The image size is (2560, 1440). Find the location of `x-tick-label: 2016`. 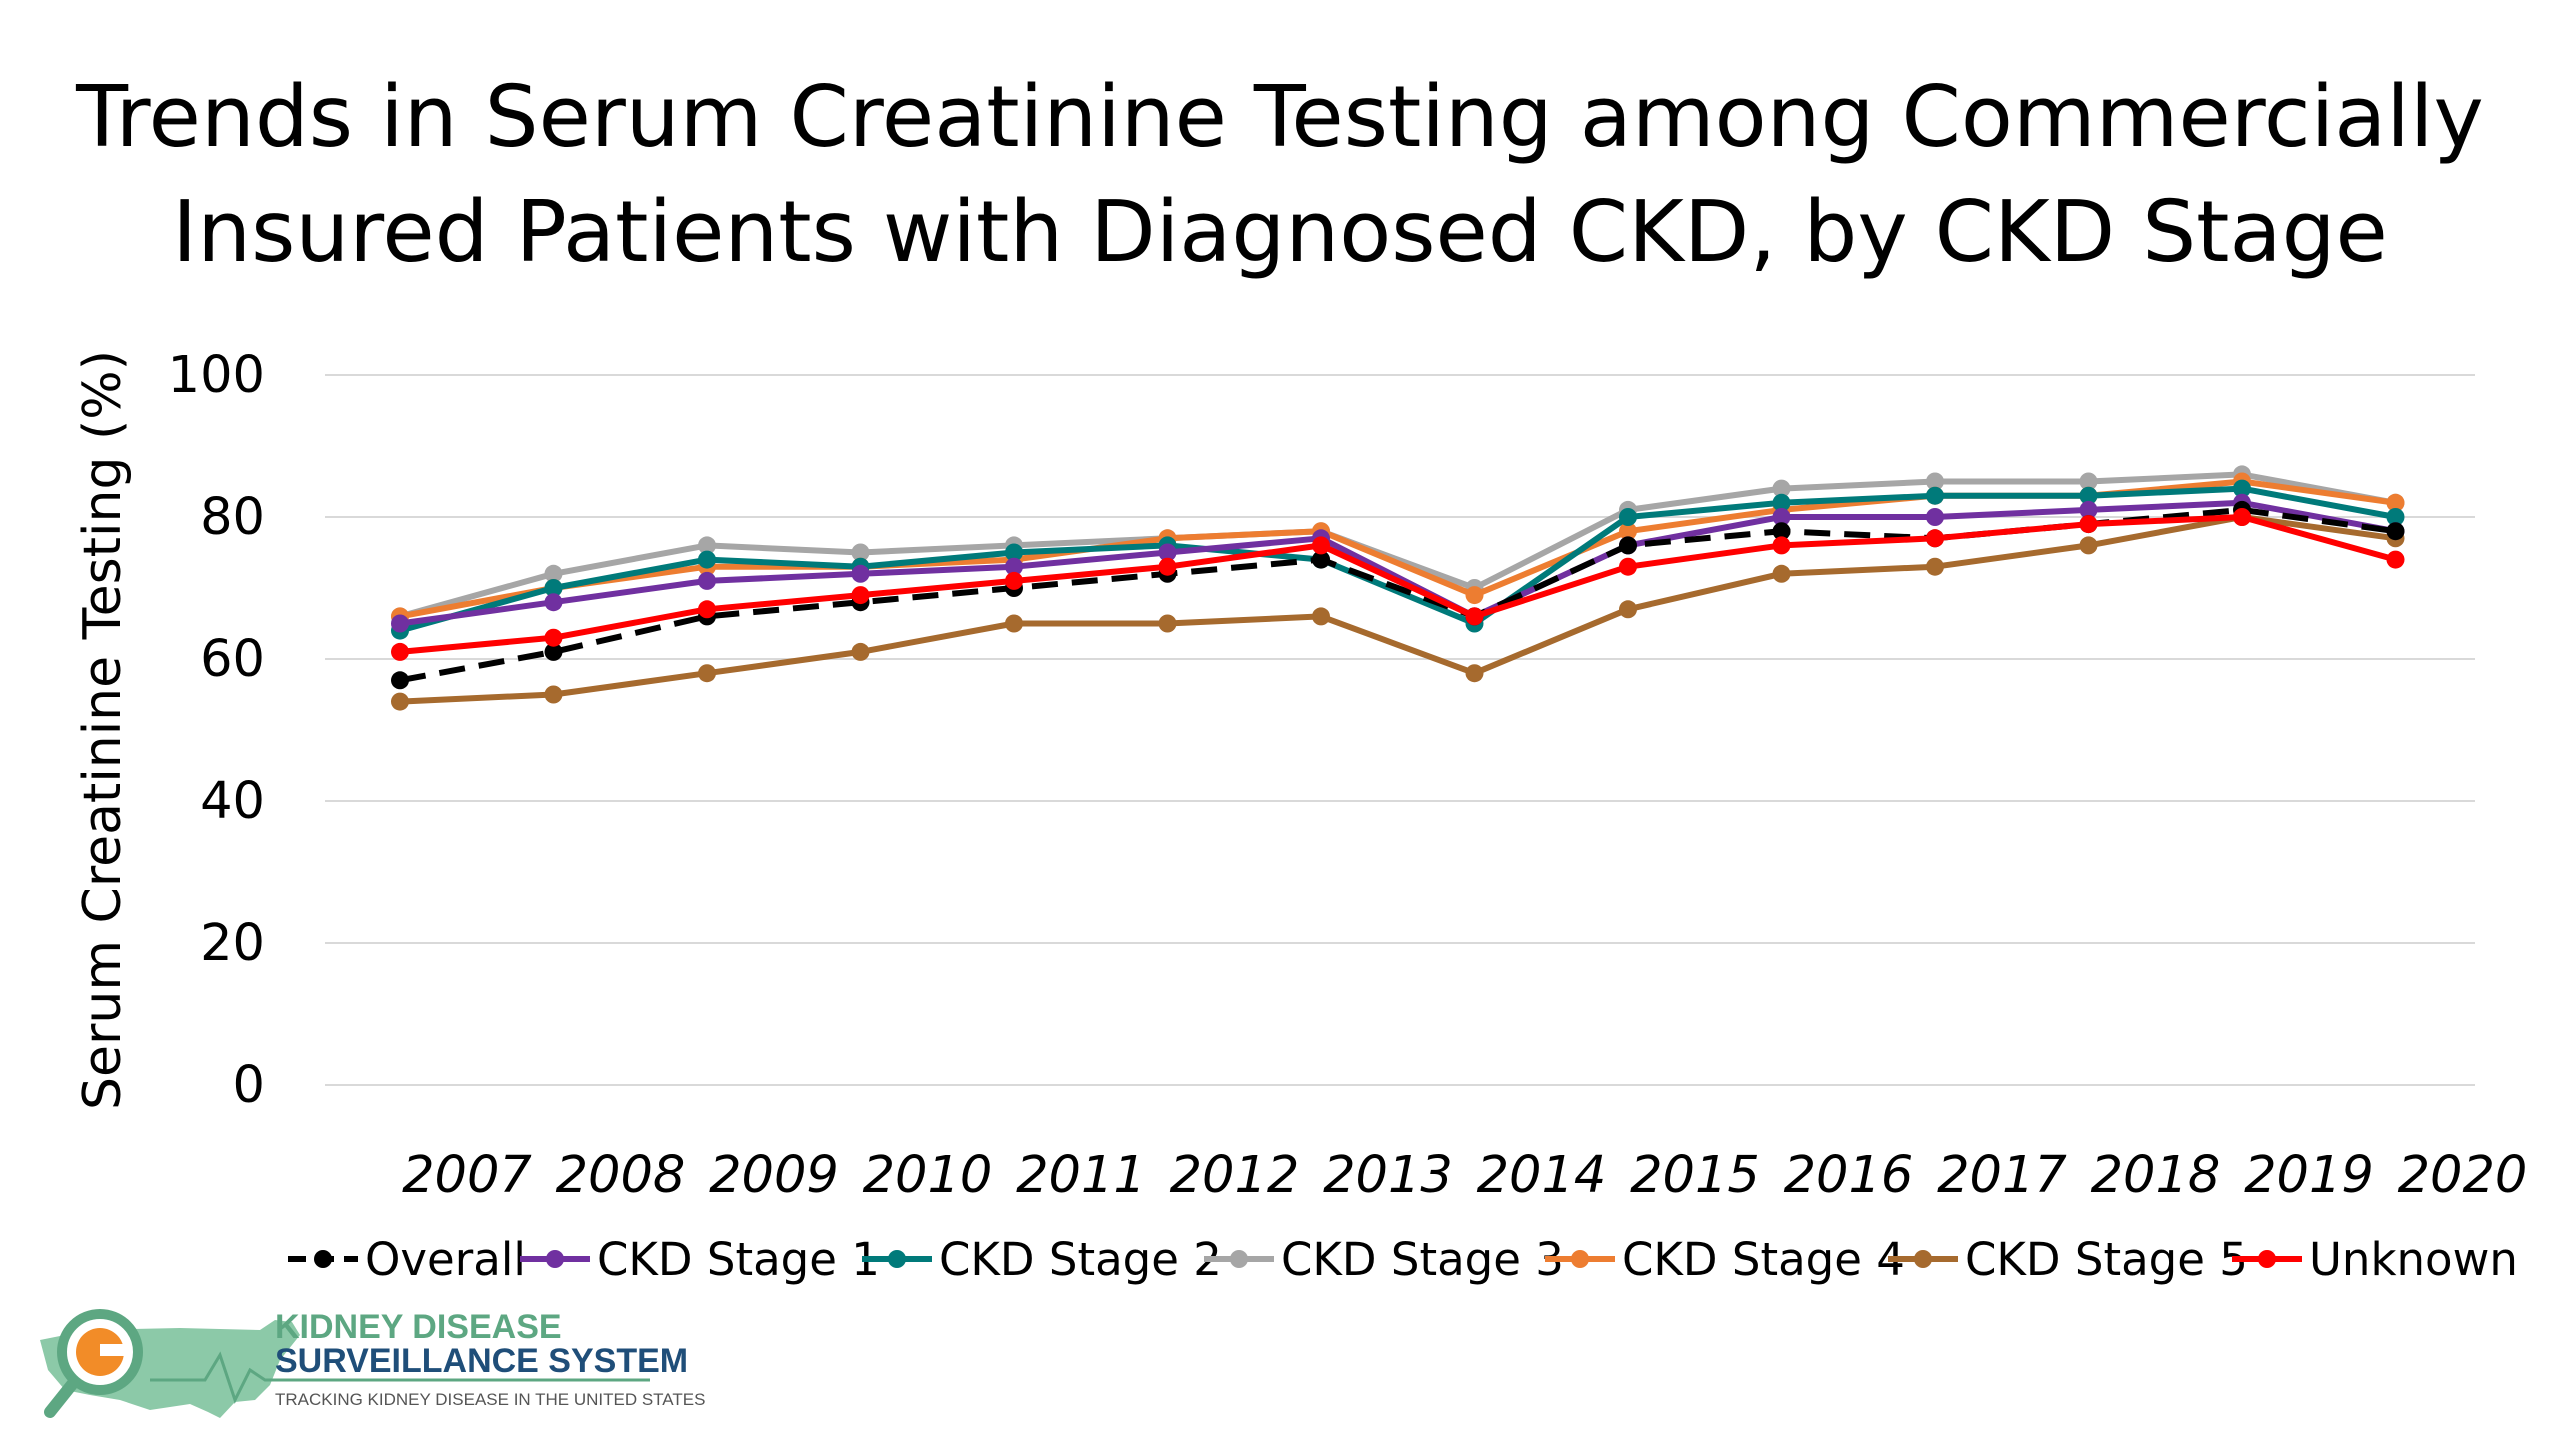

x-tick-label: 2016 is located at coordinates (1849, 1175).